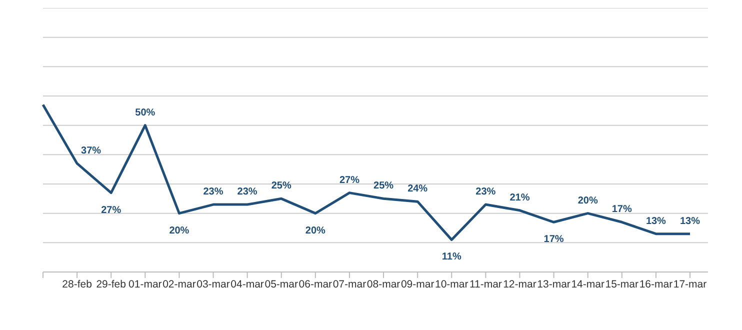 The image size is (742, 330). Describe the element at coordinates (690, 284) in the screenshot. I see `x-tick-label: 17-mar` at that location.